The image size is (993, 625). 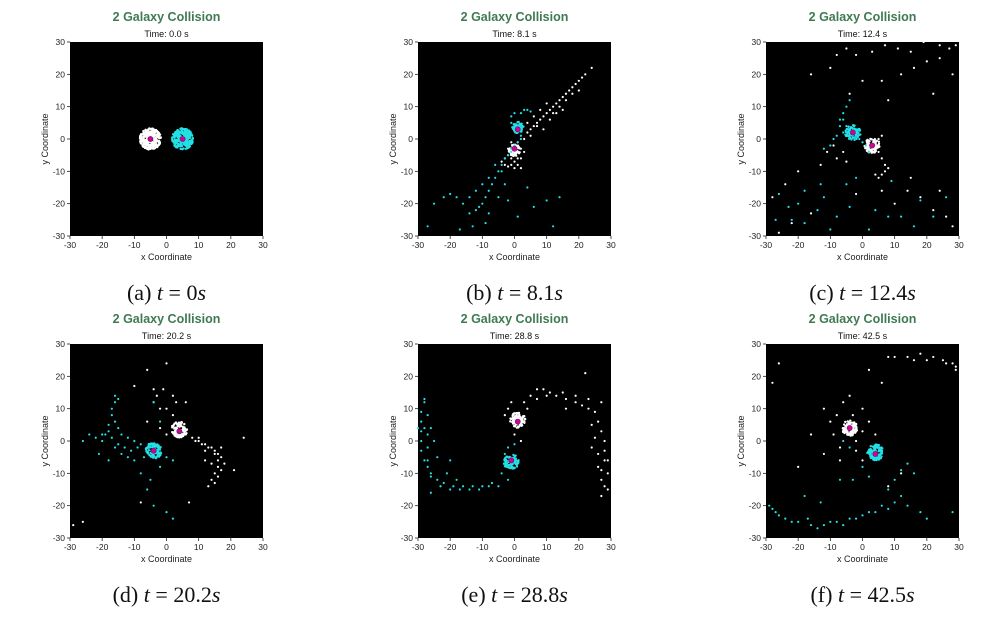 What do you see at coordinates (125, 594) in the screenshot?
I see `caption-label: (d)` at bounding box center [125, 594].